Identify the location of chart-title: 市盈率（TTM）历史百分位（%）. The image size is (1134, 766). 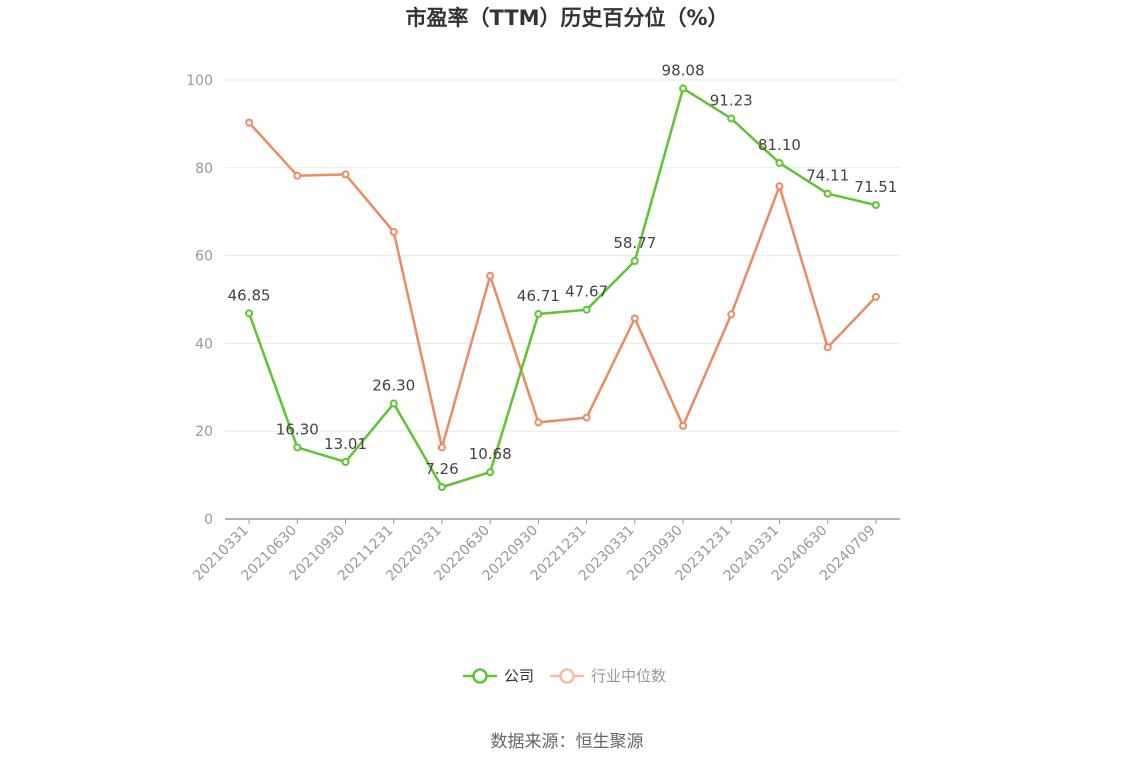
(566, 18).